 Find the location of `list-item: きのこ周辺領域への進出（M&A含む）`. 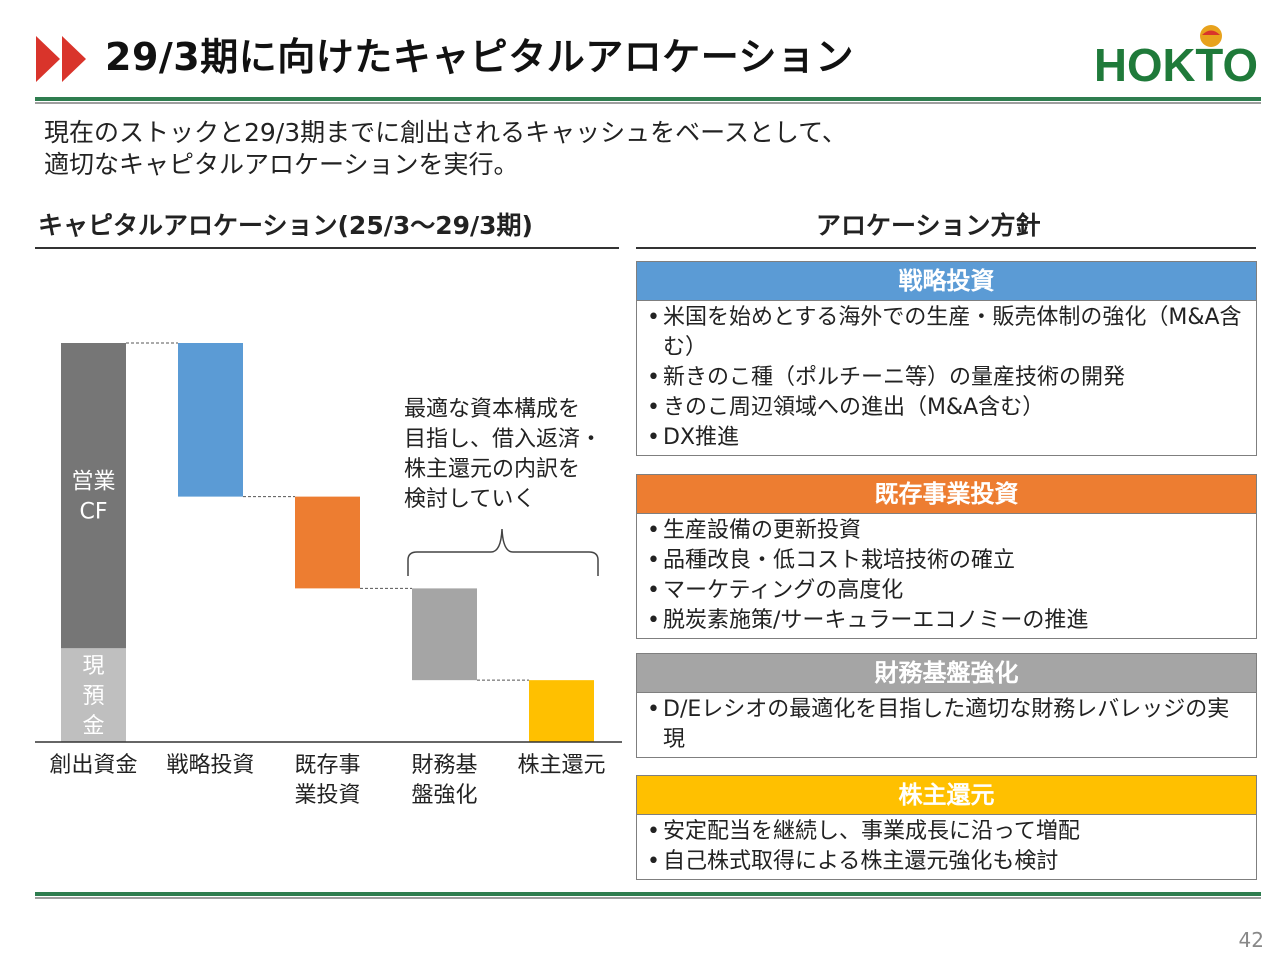

list-item: きのこ周辺領域への進出（M&A含む） is located at coordinates (946, 408).